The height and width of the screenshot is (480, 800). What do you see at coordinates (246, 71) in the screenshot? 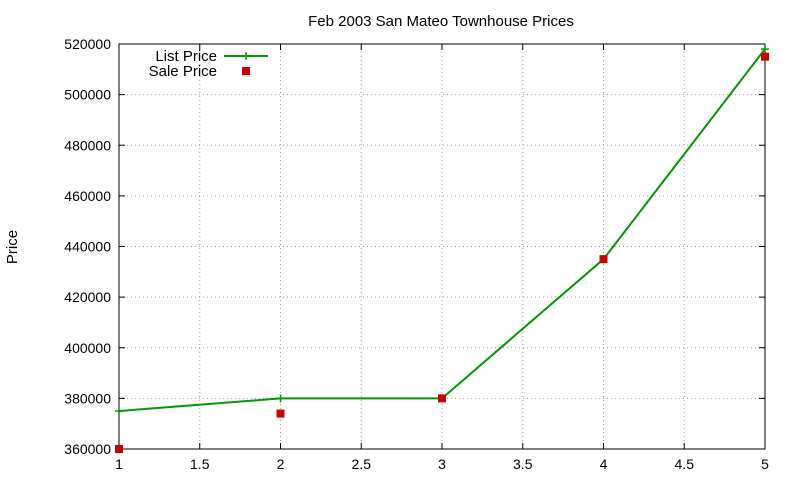
I see `legend-marker-sale-price` at bounding box center [246, 71].